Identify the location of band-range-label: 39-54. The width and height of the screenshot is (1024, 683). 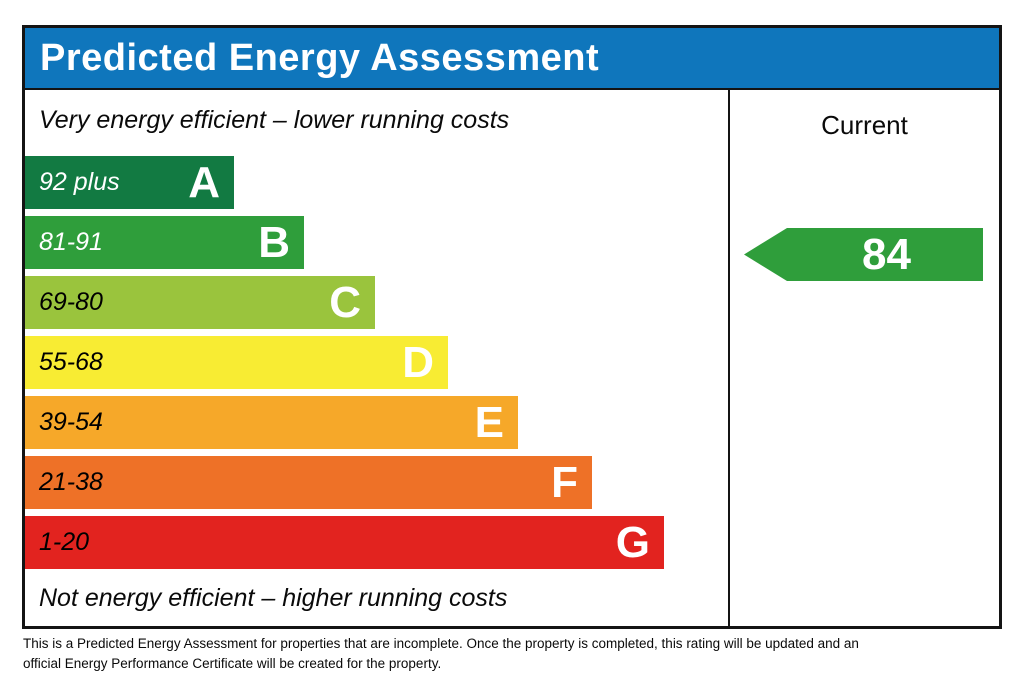
(71, 422).